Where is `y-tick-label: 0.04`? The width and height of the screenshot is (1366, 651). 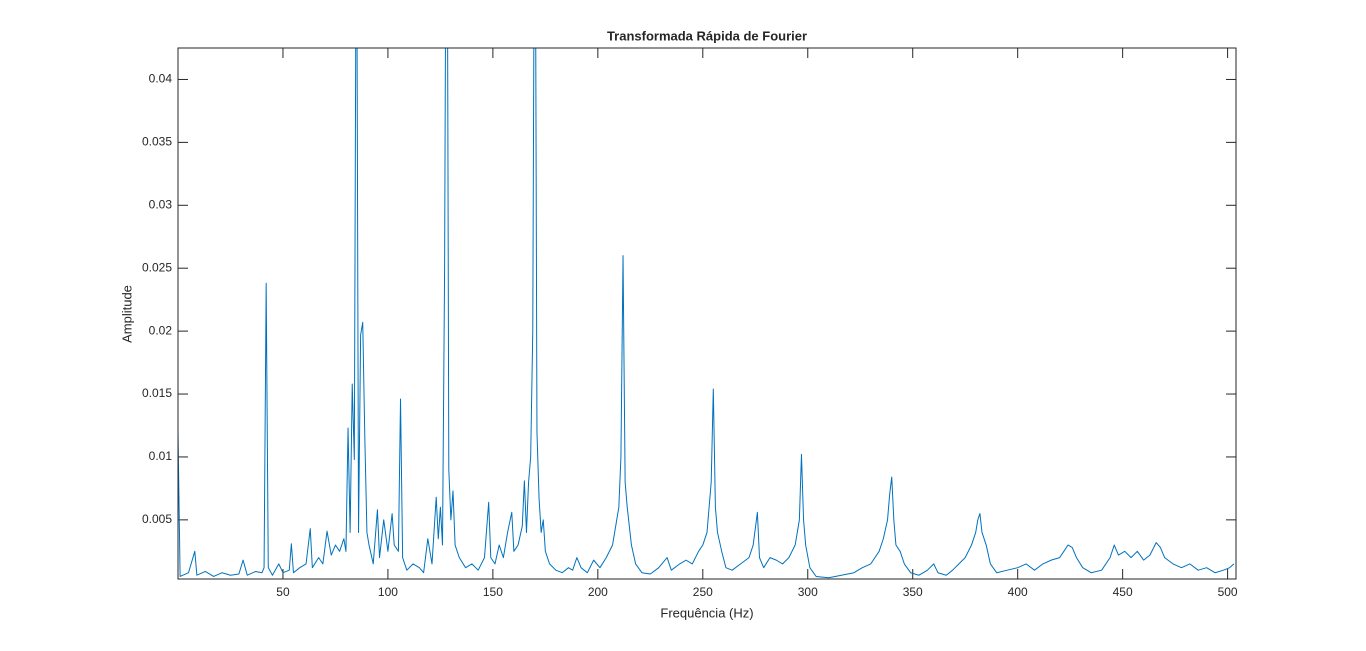
y-tick-label: 0.04 is located at coordinates (161, 79).